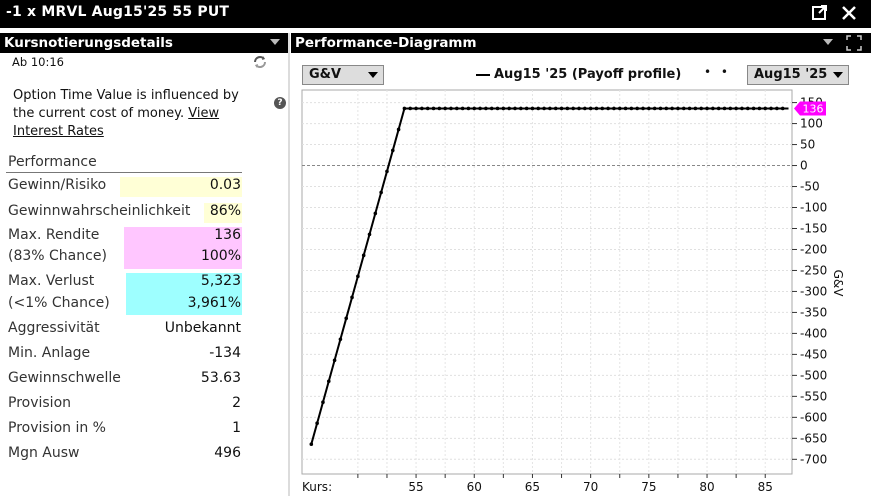  Describe the element at coordinates (183, 258) in the screenshot. I see `metric-value: 100%` at that location.